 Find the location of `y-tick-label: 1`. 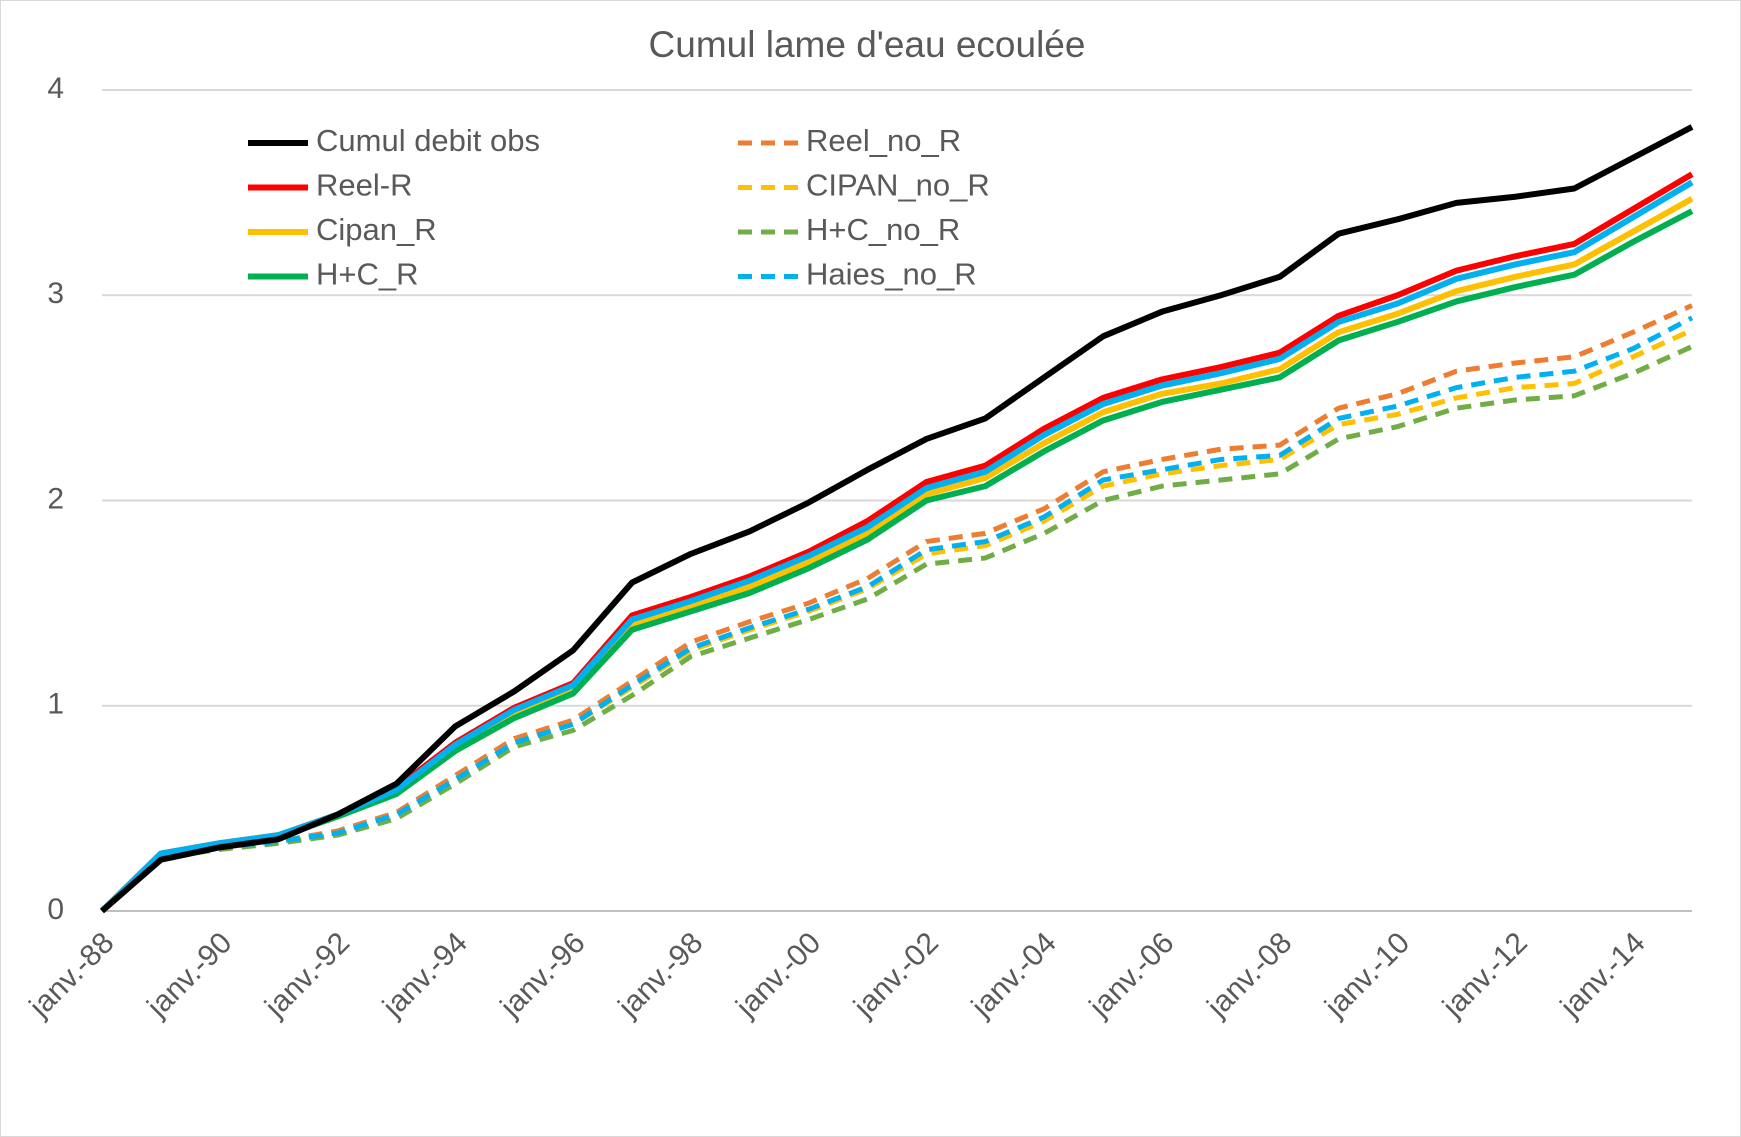

y-tick-label: 1 is located at coordinates (55, 704).